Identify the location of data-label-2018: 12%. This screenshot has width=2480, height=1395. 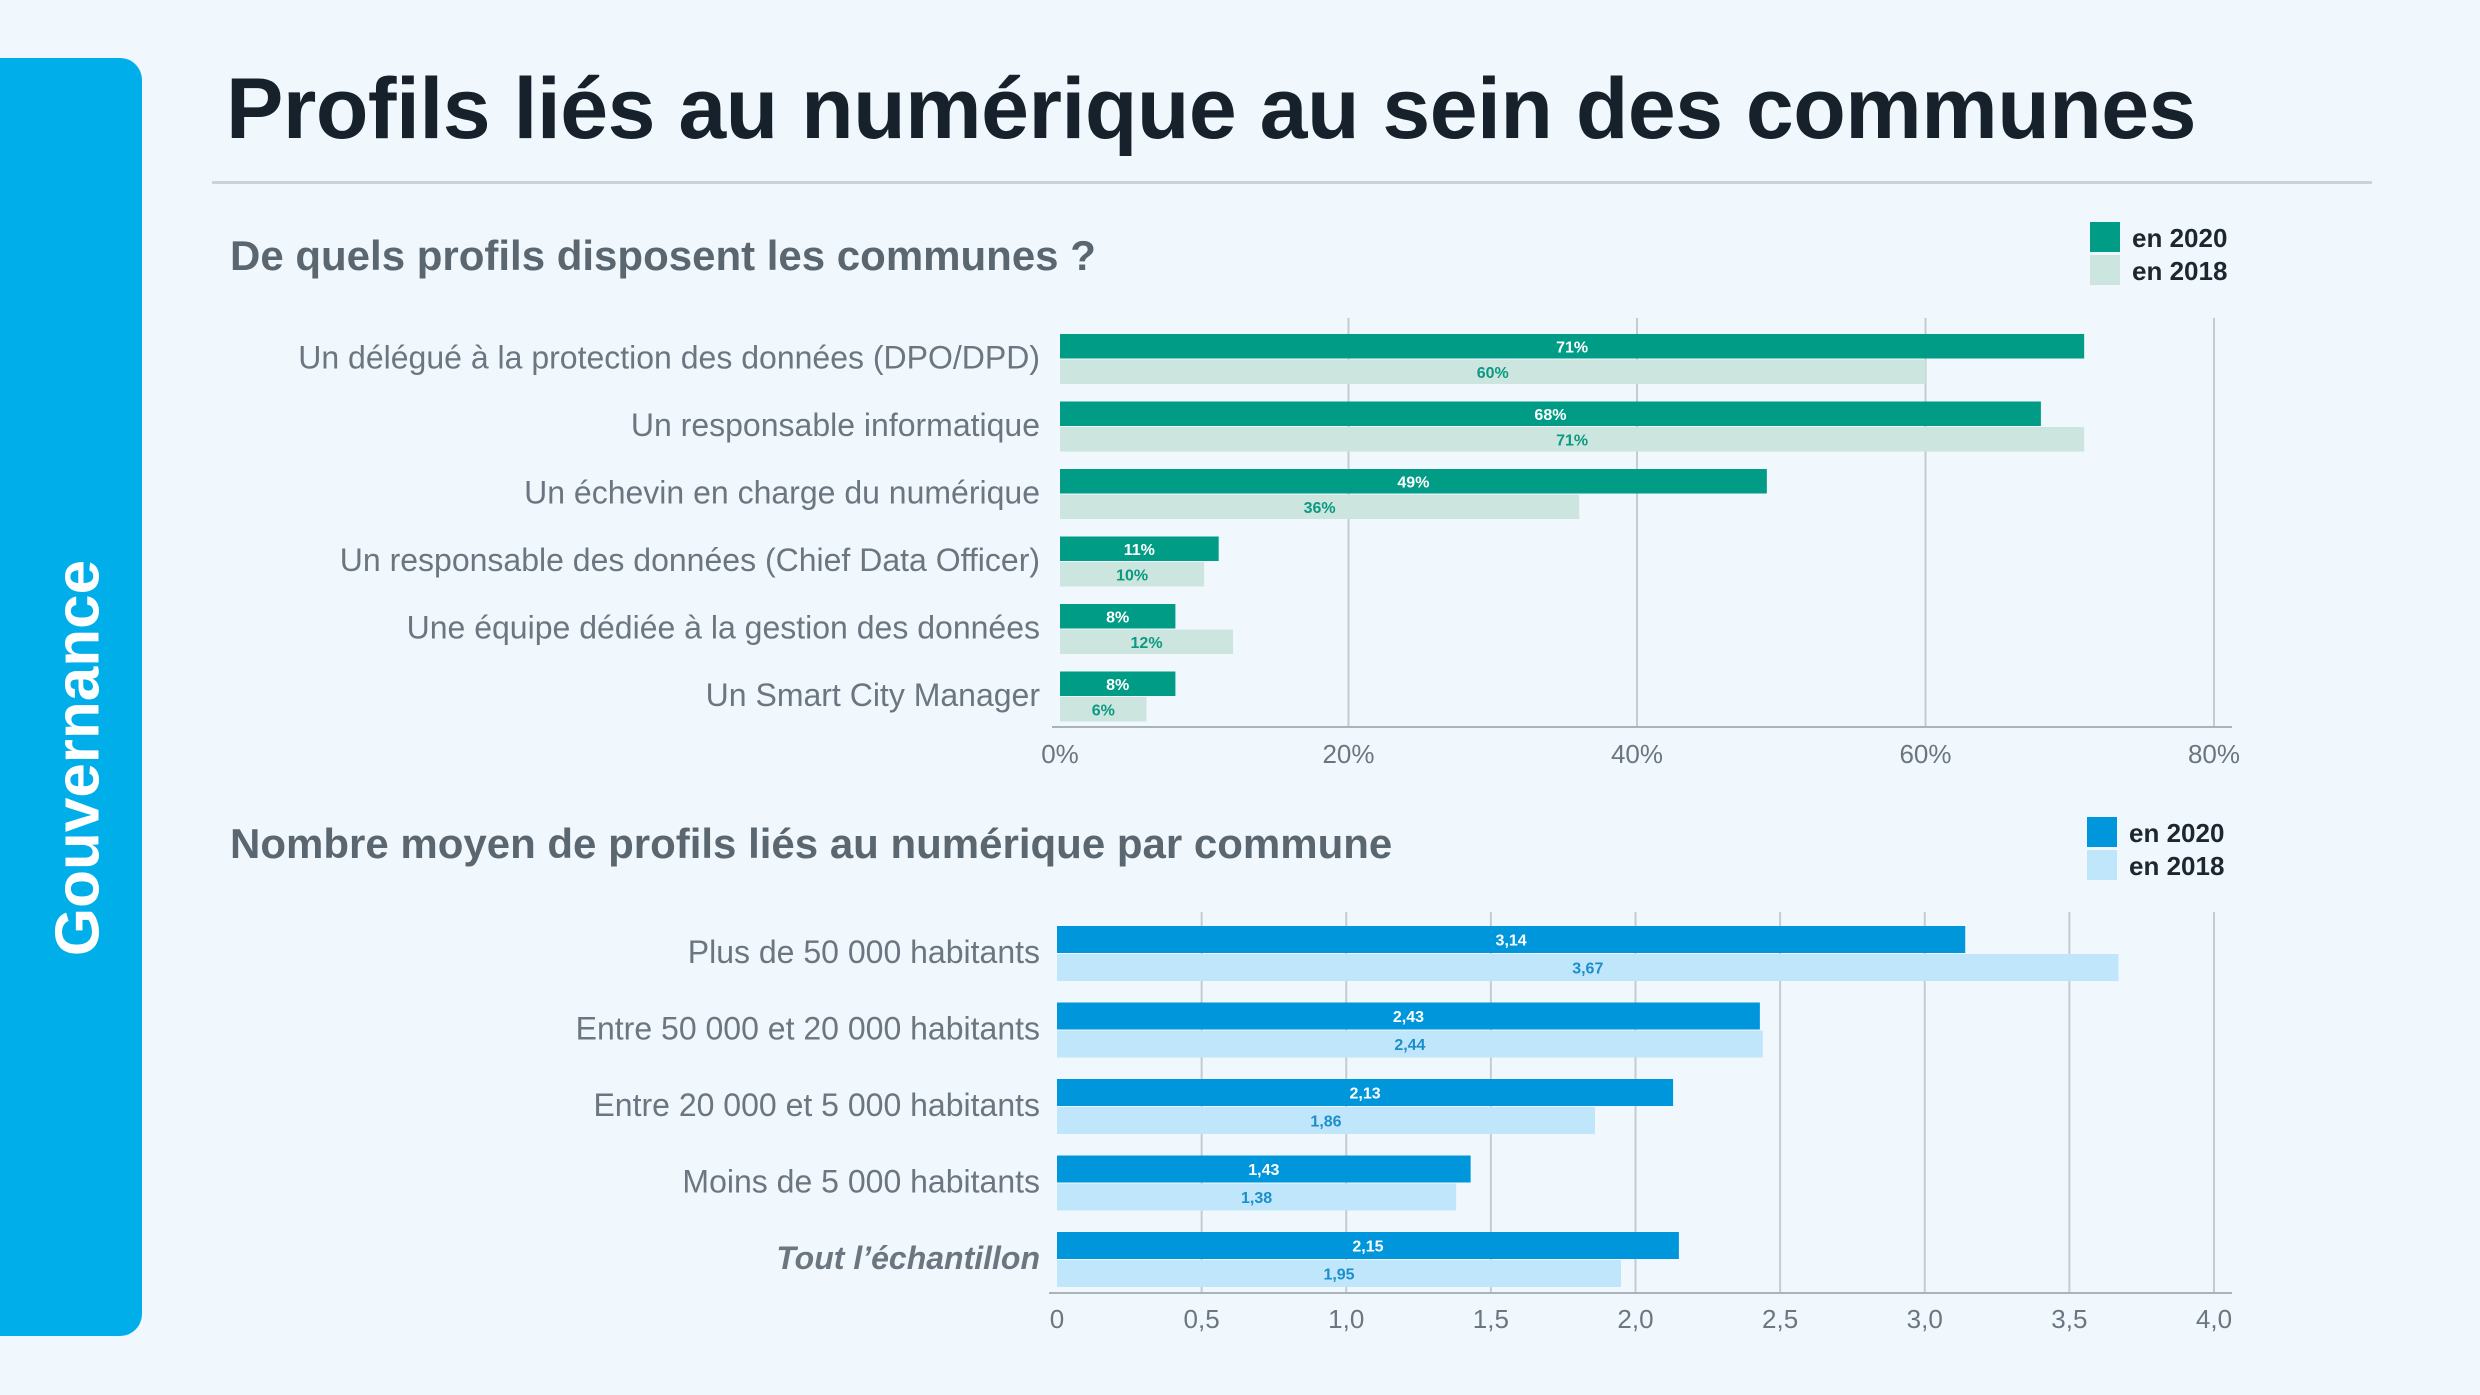
(1147, 643).